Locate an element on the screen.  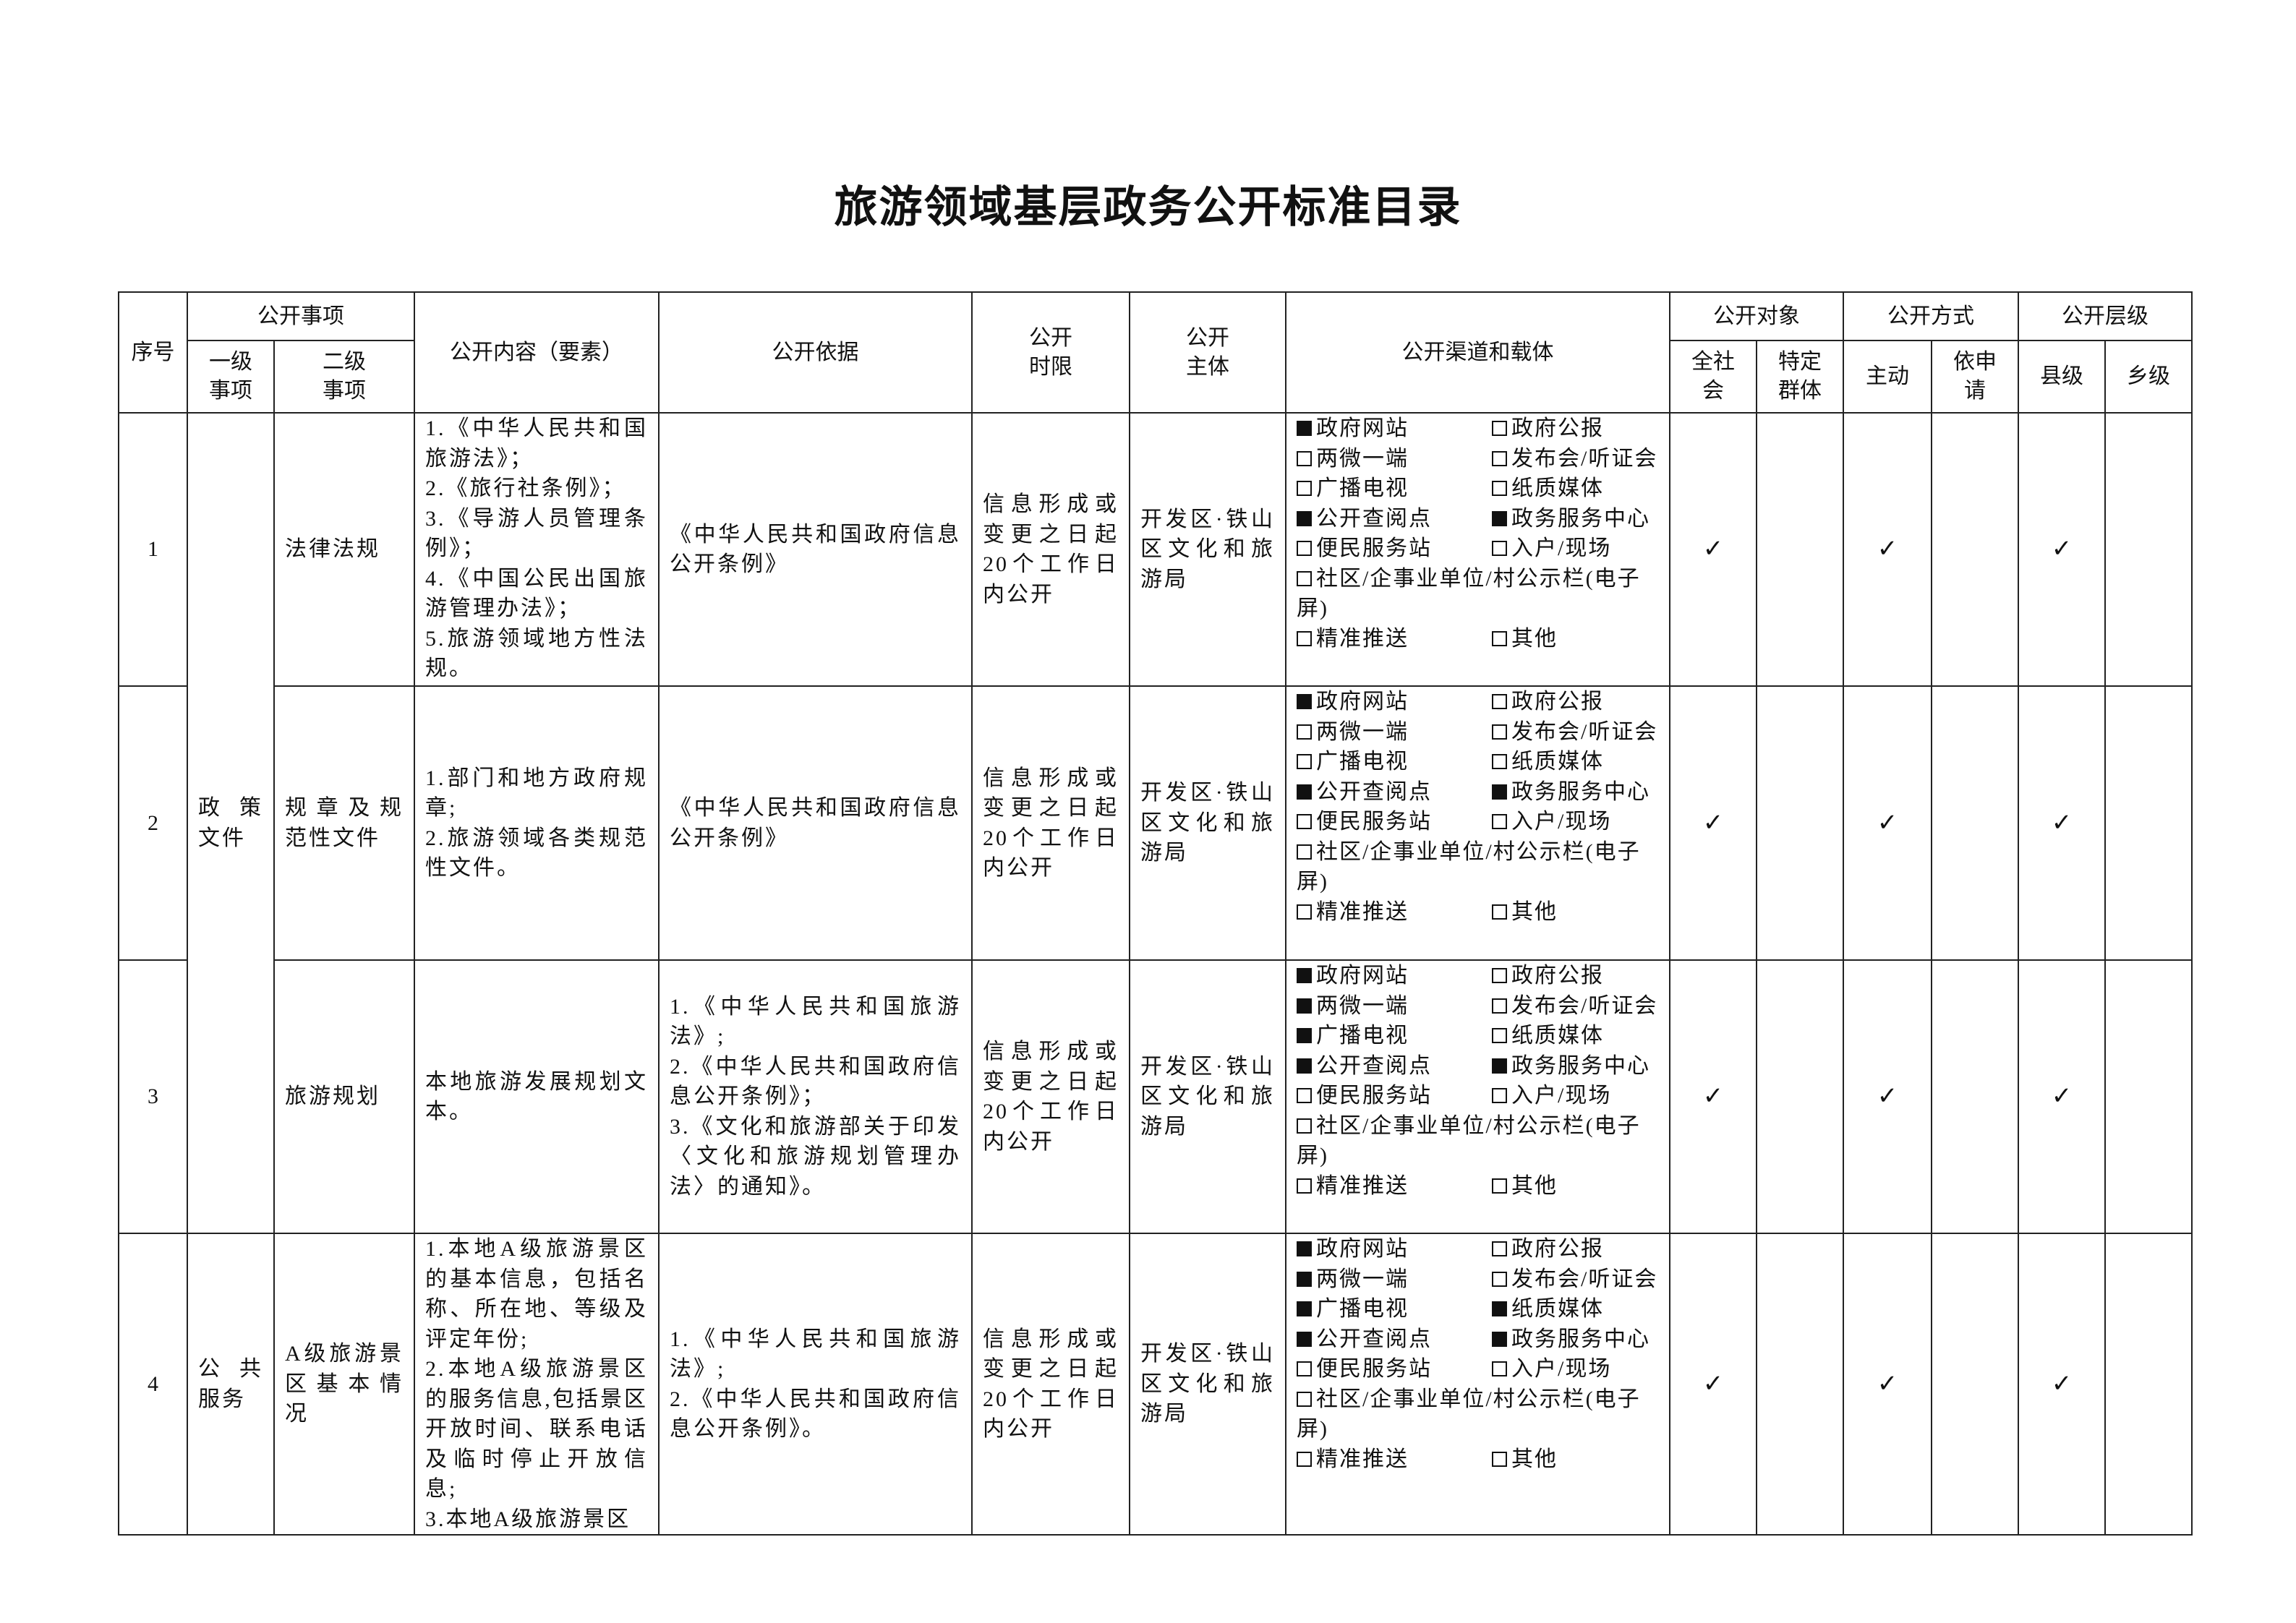
header-seq: 序号 is located at coordinates (153, 352).